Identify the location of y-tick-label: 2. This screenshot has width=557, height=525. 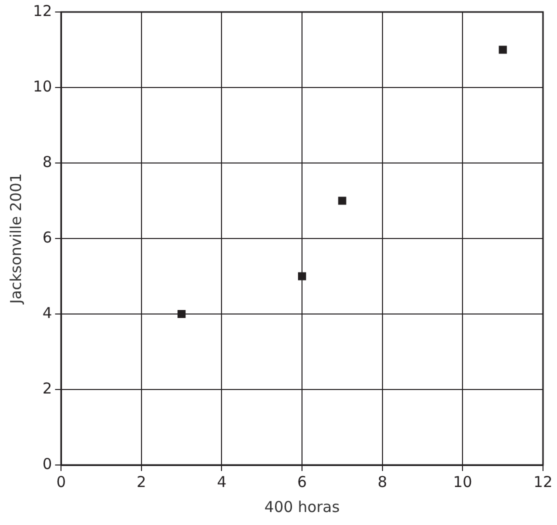
(47, 388).